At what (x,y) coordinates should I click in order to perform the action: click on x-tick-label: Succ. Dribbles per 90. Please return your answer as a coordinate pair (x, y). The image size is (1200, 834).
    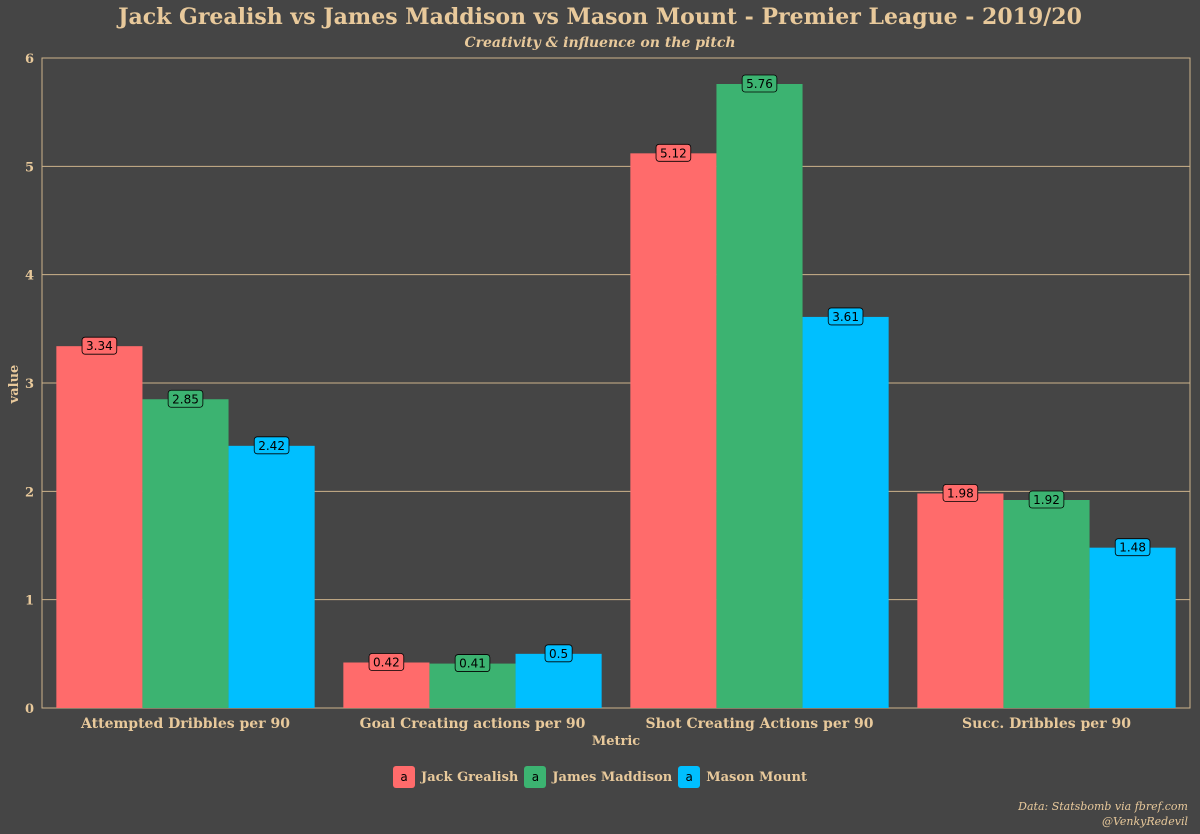
    Looking at the image, I should click on (1046, 724).